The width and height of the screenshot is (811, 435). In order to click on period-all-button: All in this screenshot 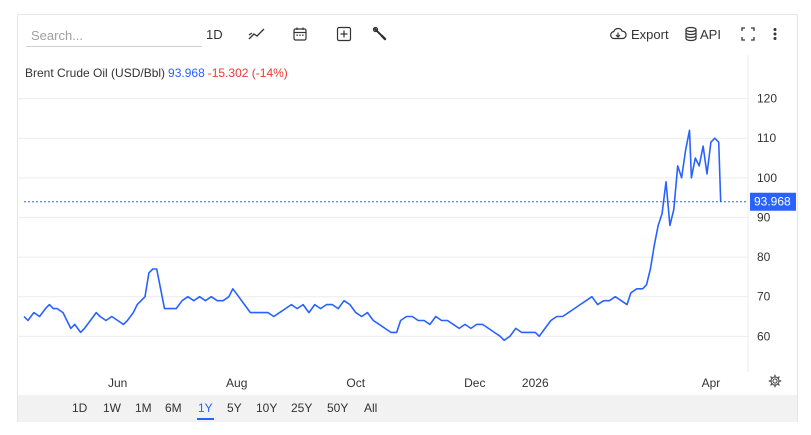, I will do `click(371, 408)`.